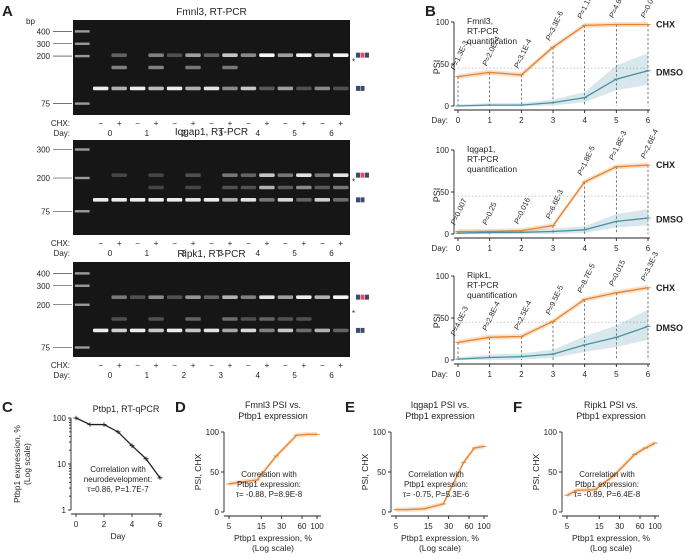  Describe the element at coordinates (294, 253) in the screenshot. I see `day-label-5: 5` at that location.